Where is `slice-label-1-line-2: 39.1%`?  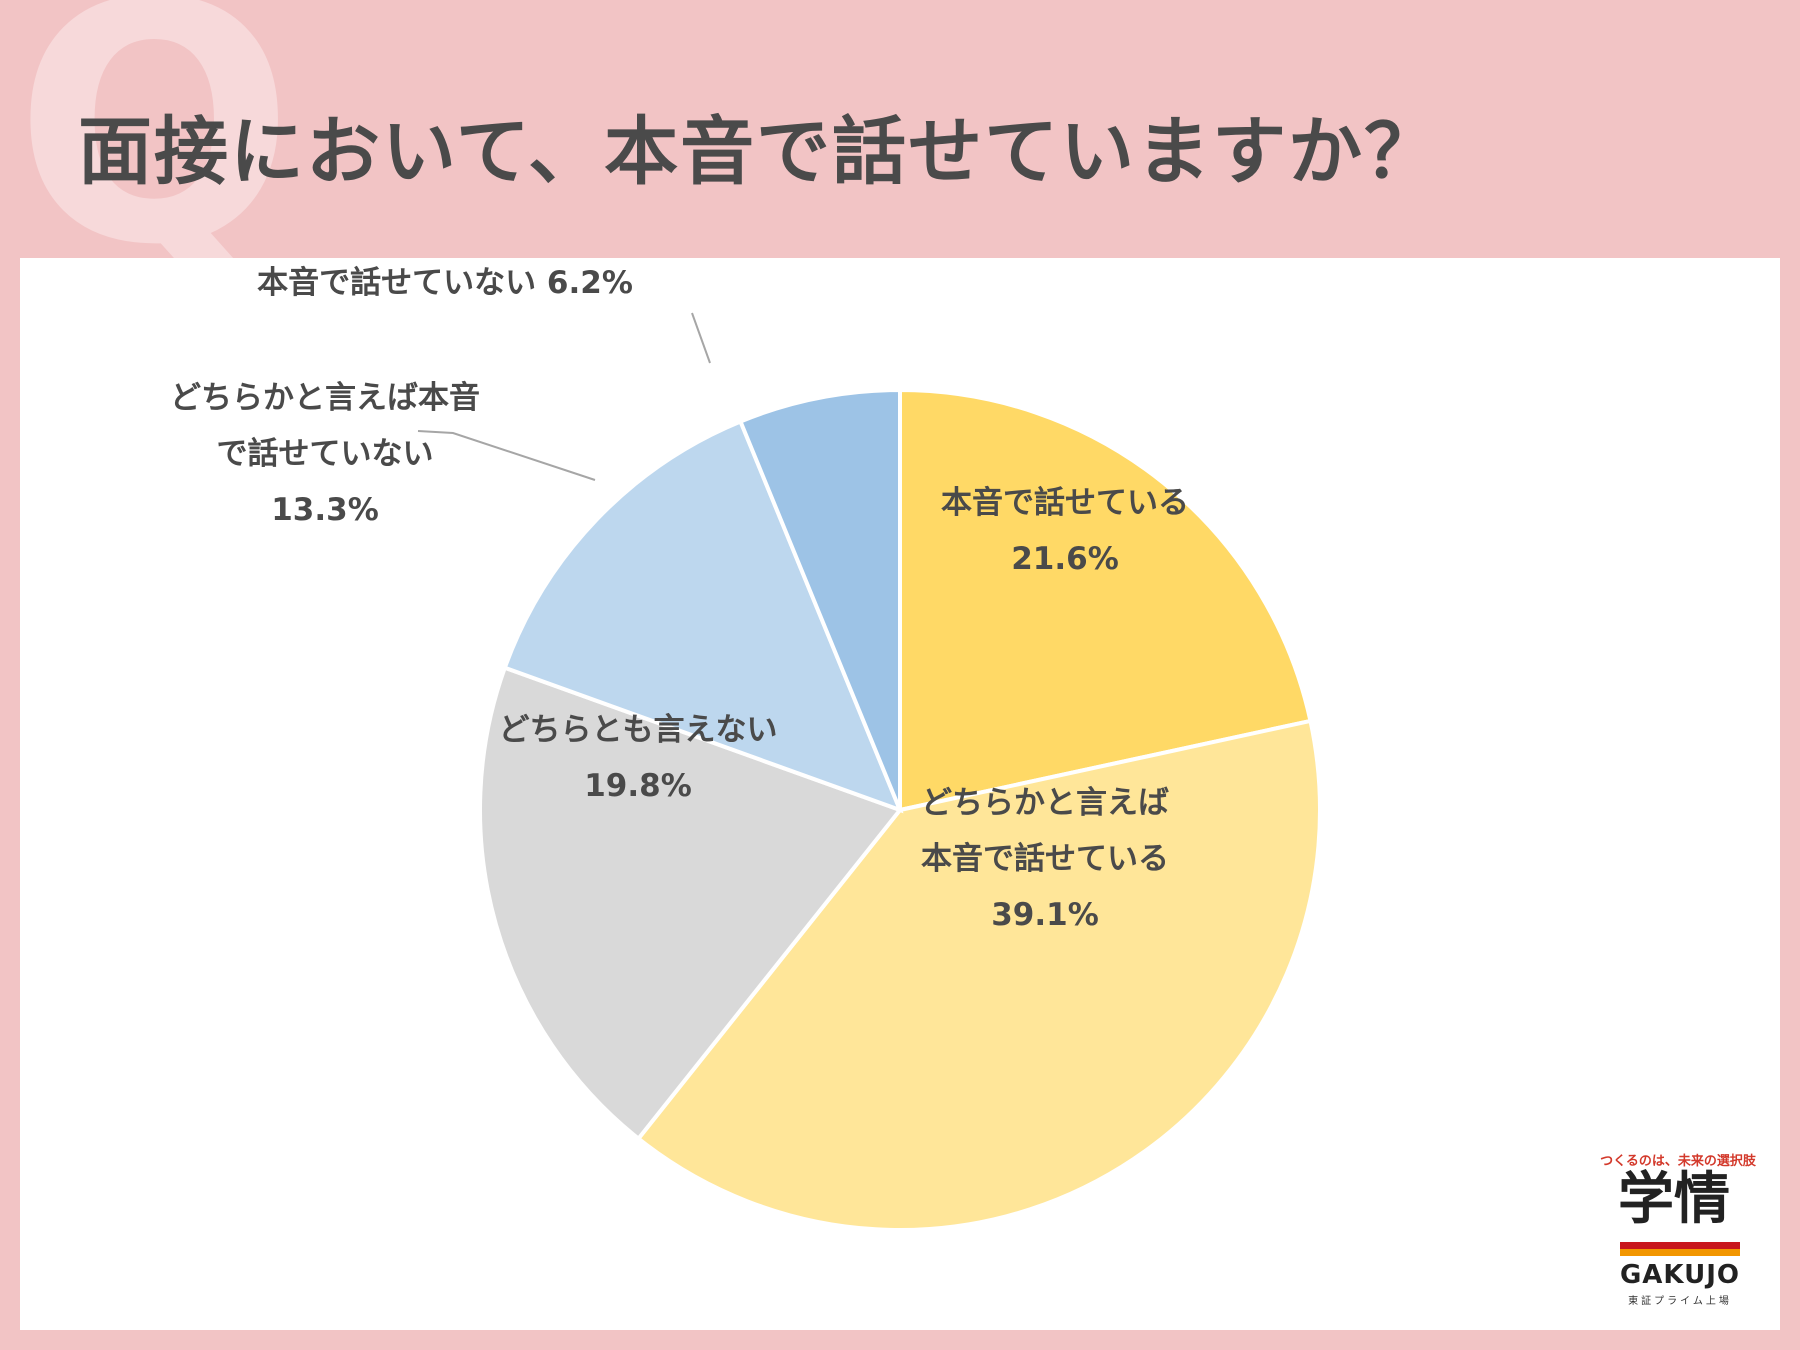 slice-label-1-line-2: 39.1% is located at coordinates (1045, 915).